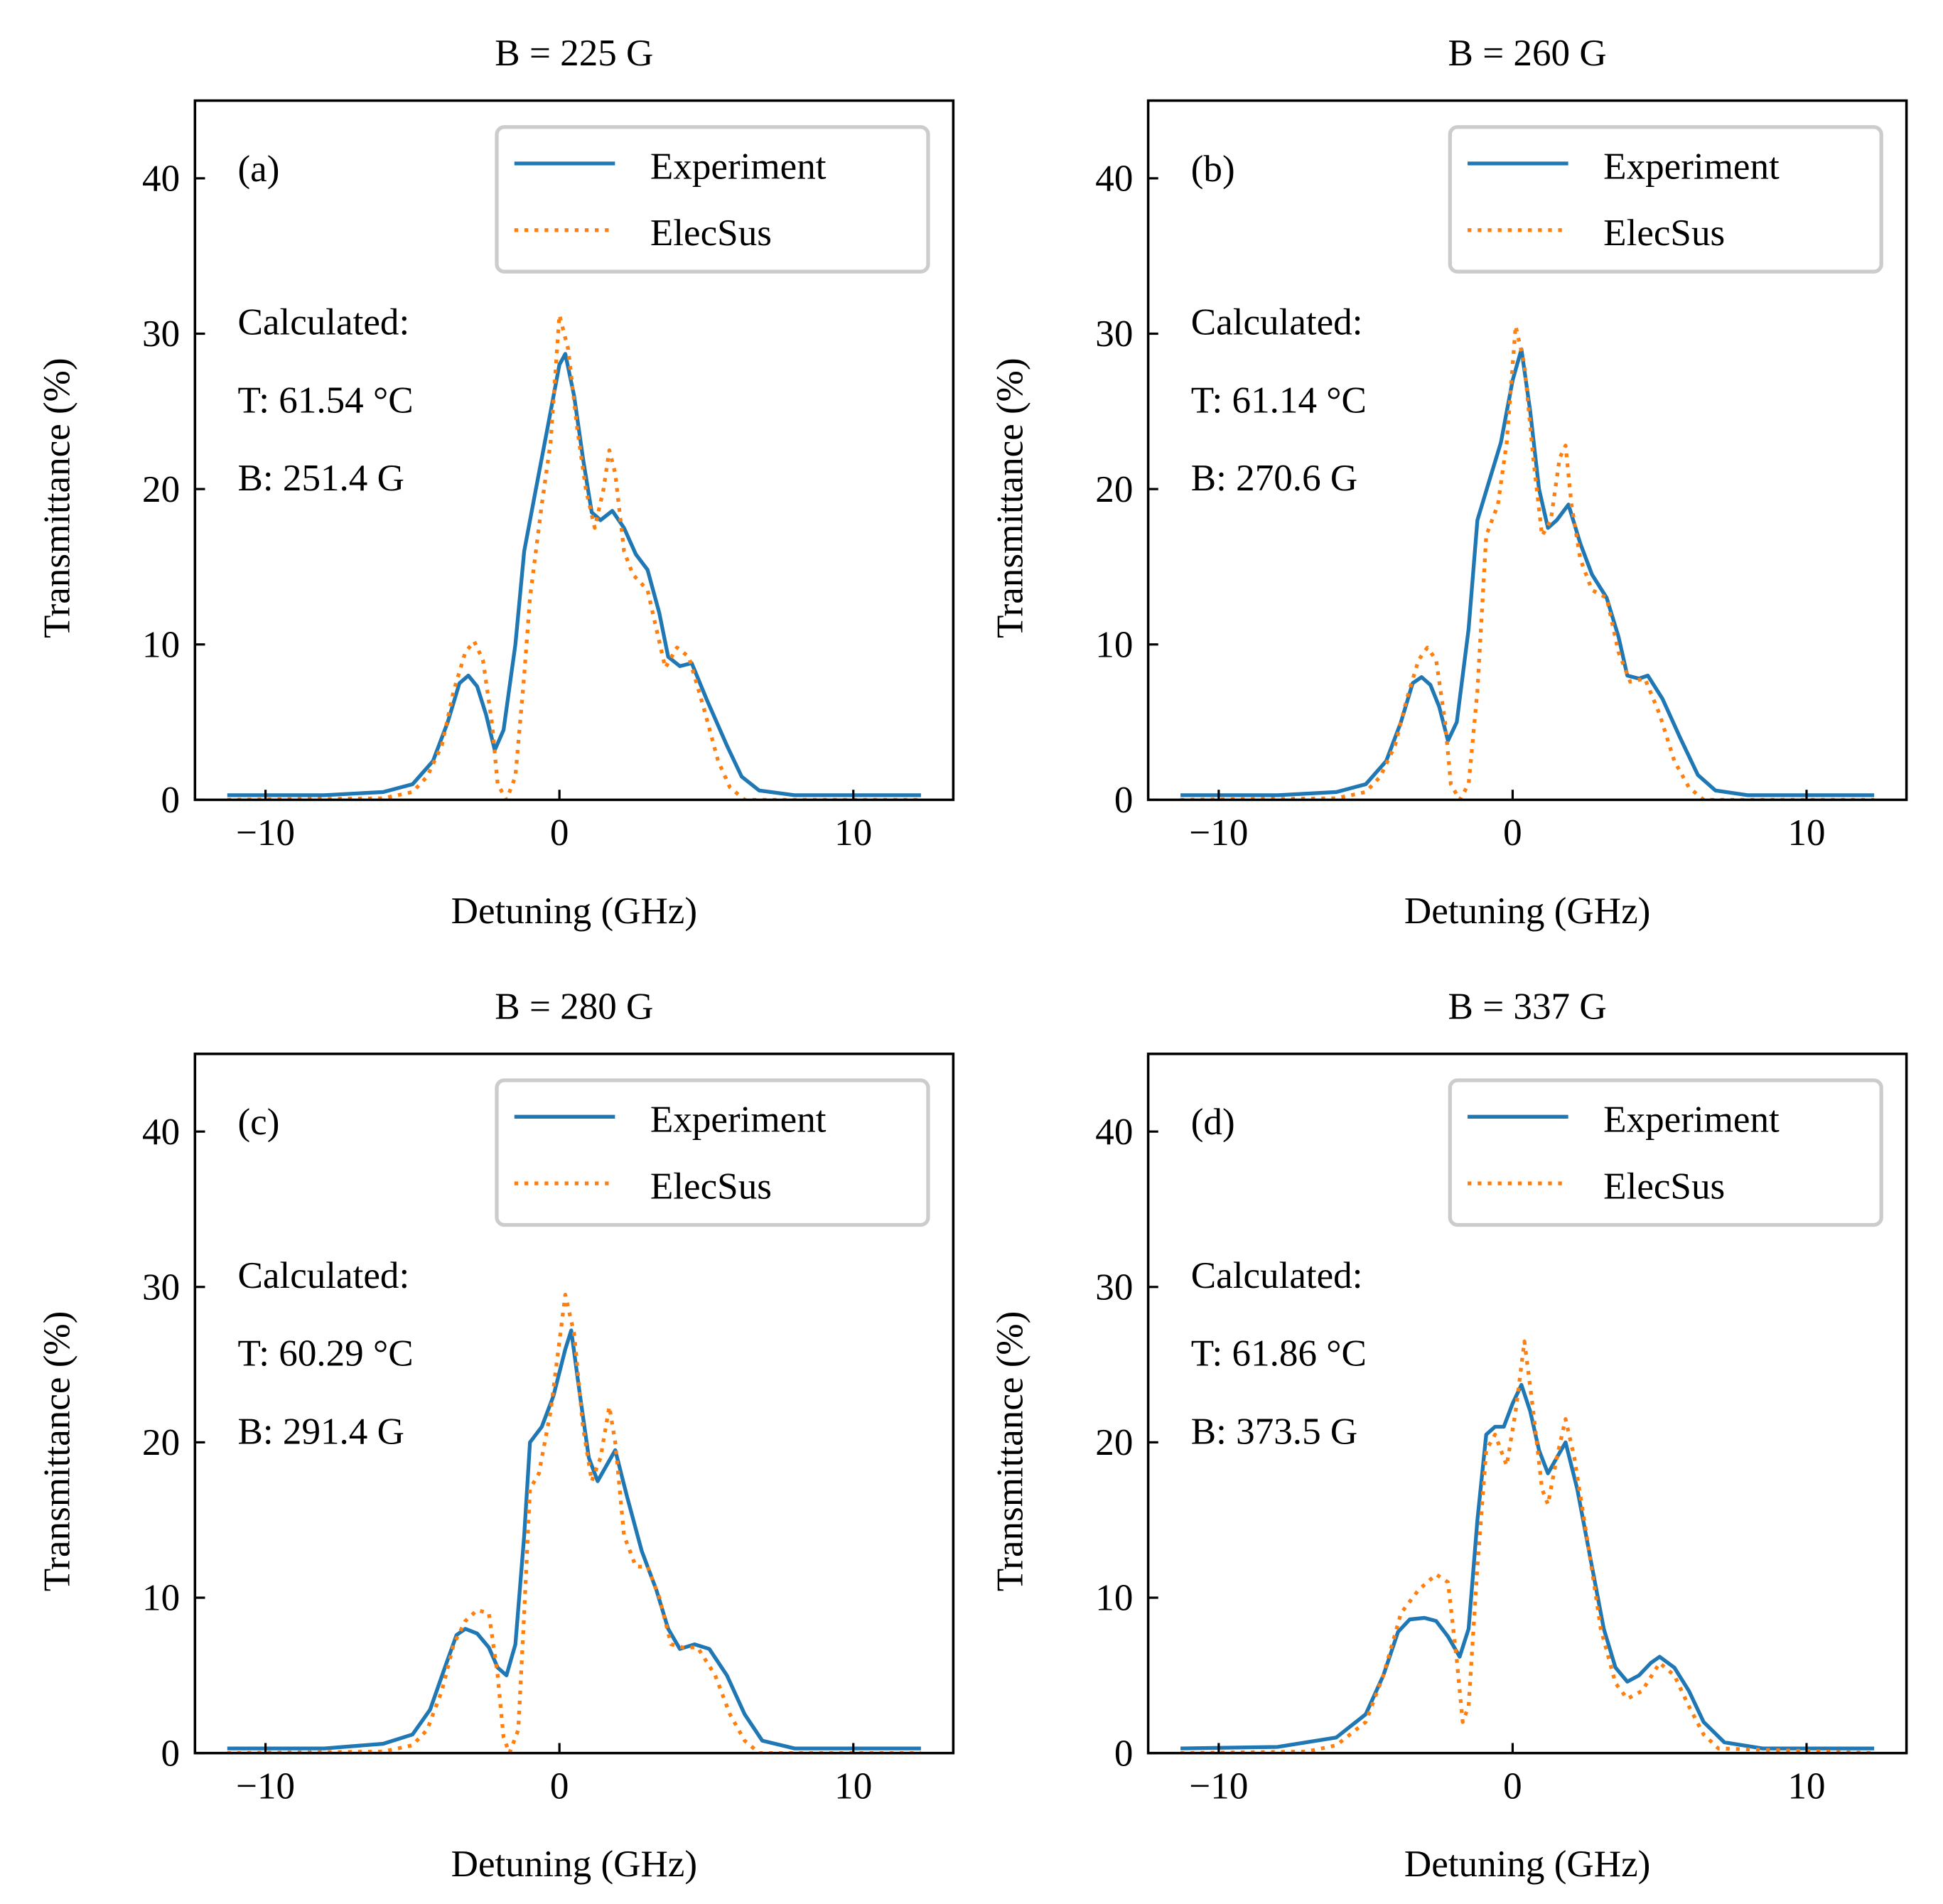  Describe the element at coordinates (1527, 1007) in the screenshot. I see `panel-title: B = 337 G` at that location.